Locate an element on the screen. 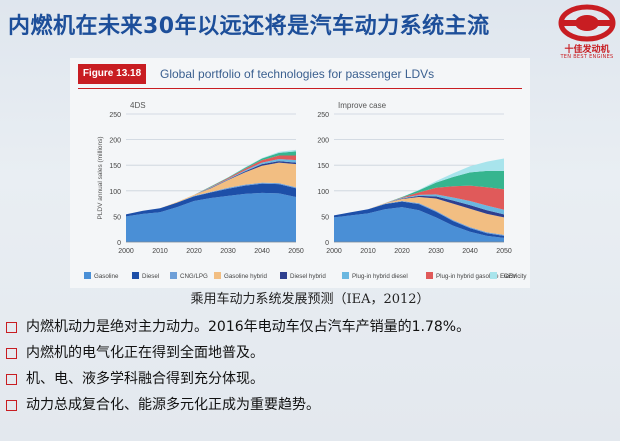  logo-text-cn: 十佳发动机 is located at coordinates (587, 50).